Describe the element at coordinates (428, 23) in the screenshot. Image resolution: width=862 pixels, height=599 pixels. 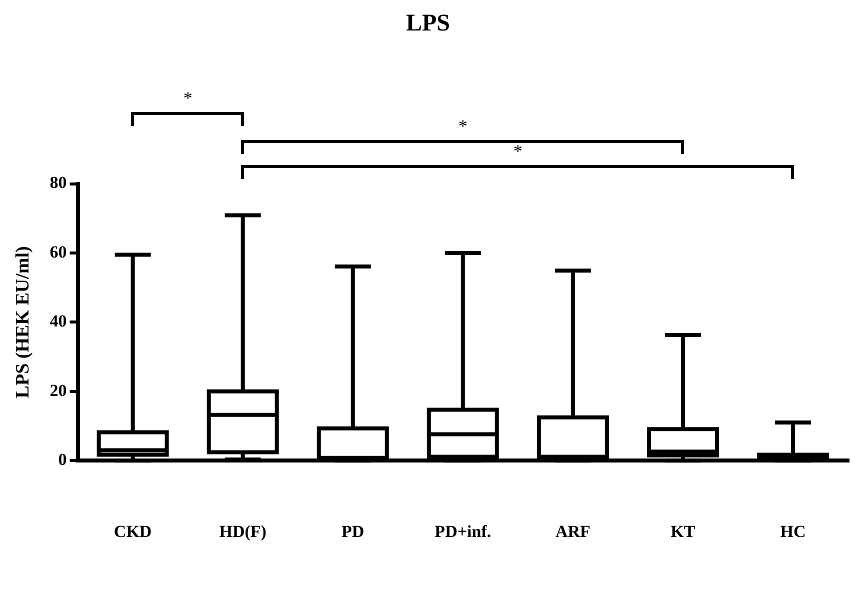
I see `chart-title: LPS` at that location.